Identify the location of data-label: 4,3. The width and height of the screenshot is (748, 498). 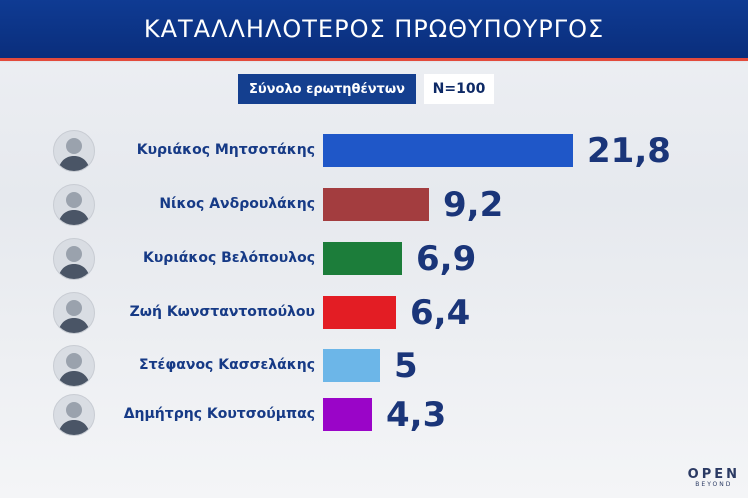
(416, 415).